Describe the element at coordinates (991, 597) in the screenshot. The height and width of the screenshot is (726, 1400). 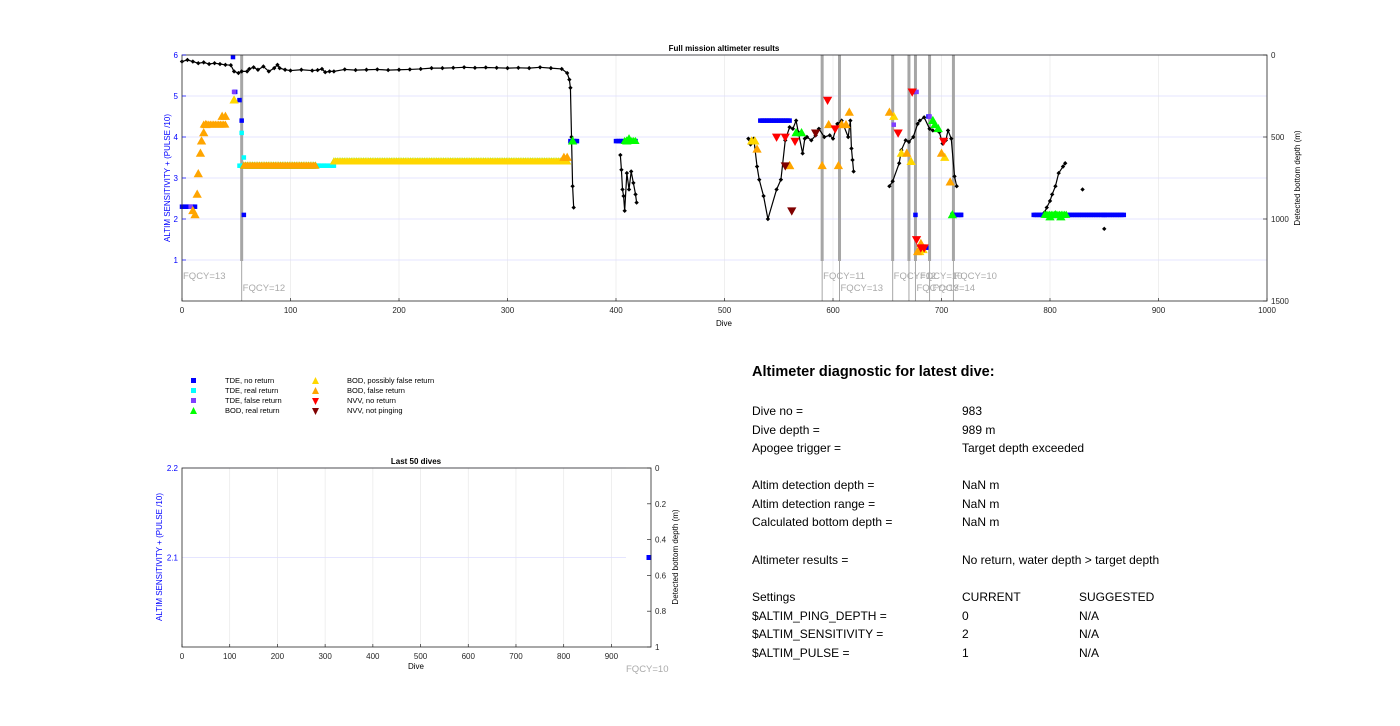
I see `settings-header-current: CURRENT` at that location.